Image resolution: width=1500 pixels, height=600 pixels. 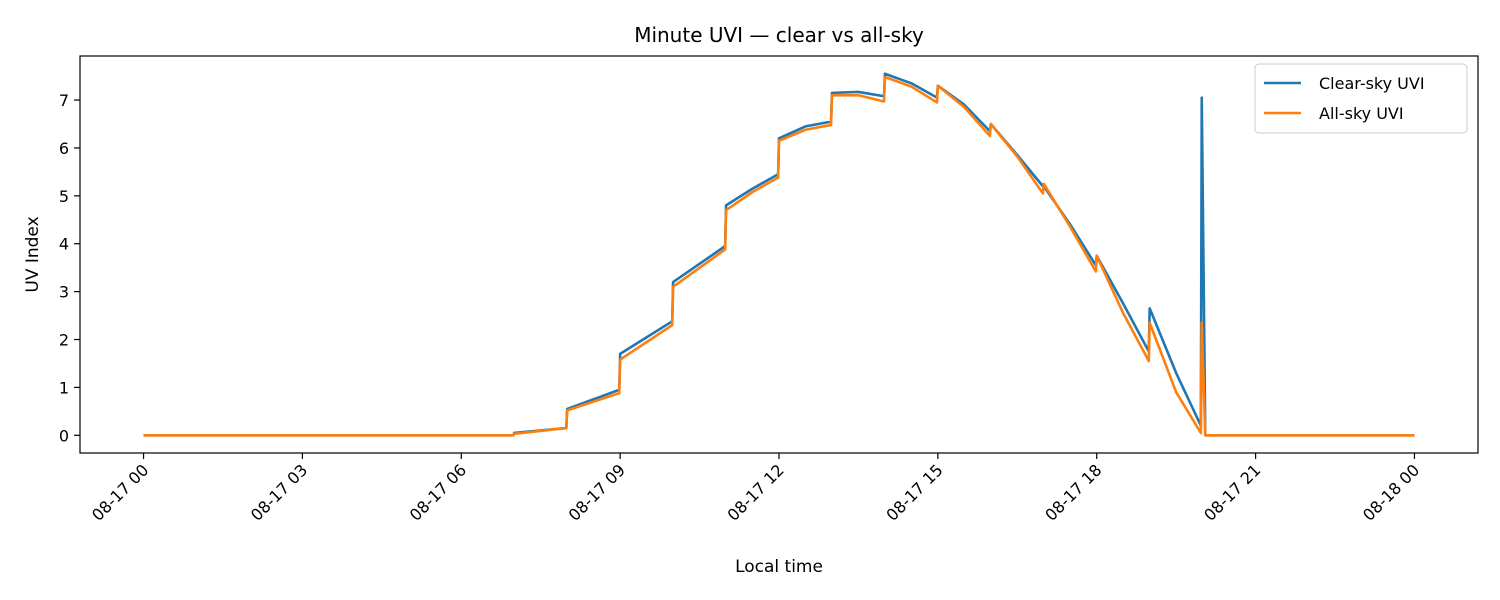 I want to click on y-axis-title: UV Index, so click(x=33, y=254).